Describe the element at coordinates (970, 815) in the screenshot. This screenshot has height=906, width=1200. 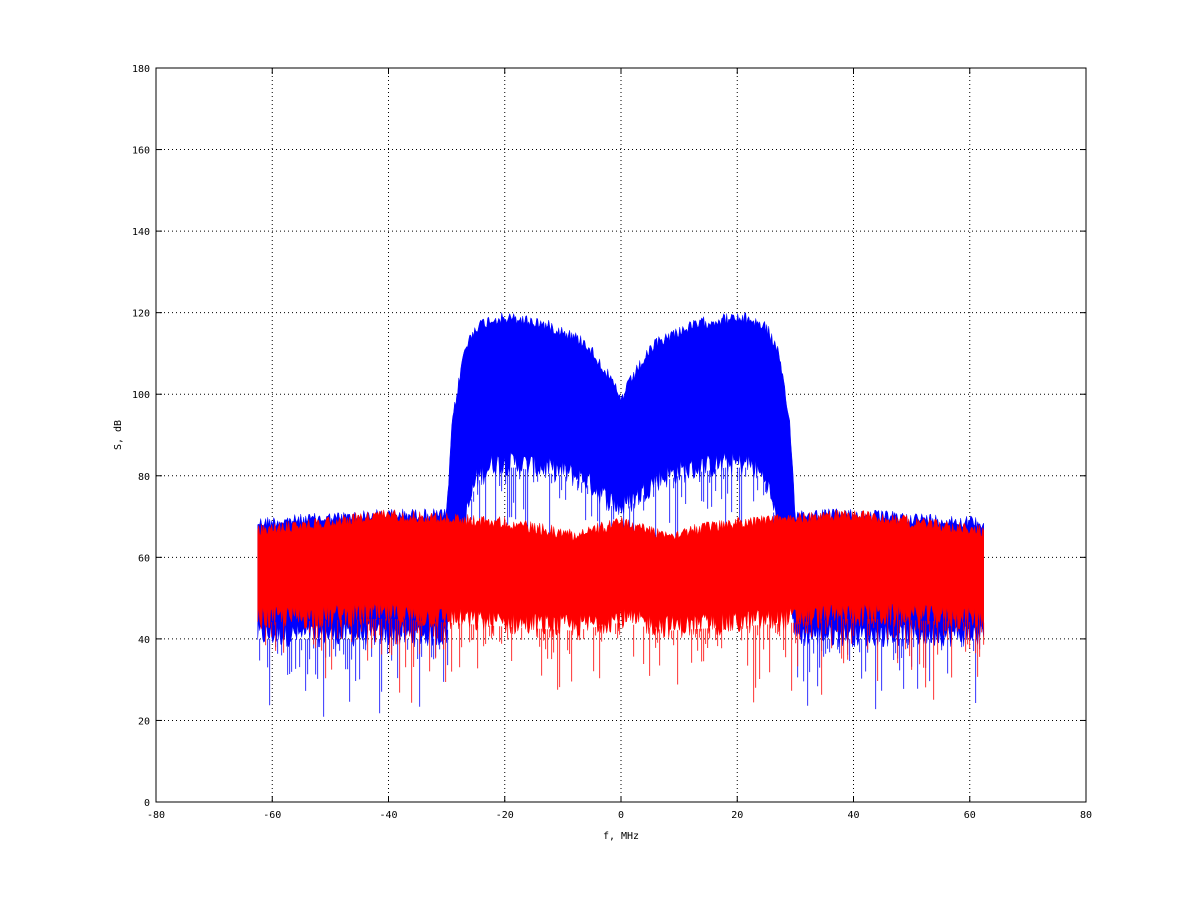
I see `x-tick-label: 60` at that location.